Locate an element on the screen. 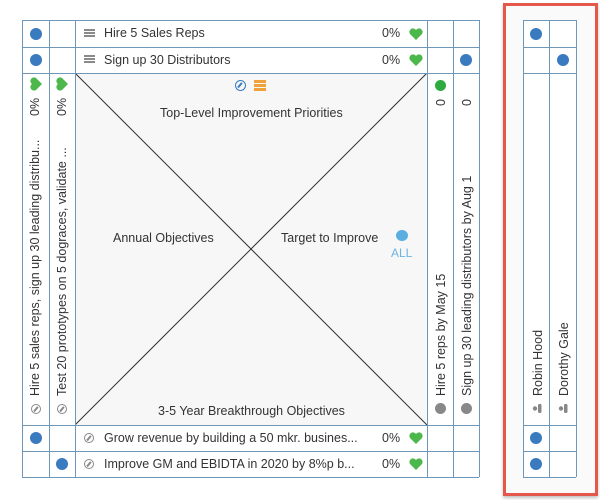  stack-icon is located at coordinates (260, 85).